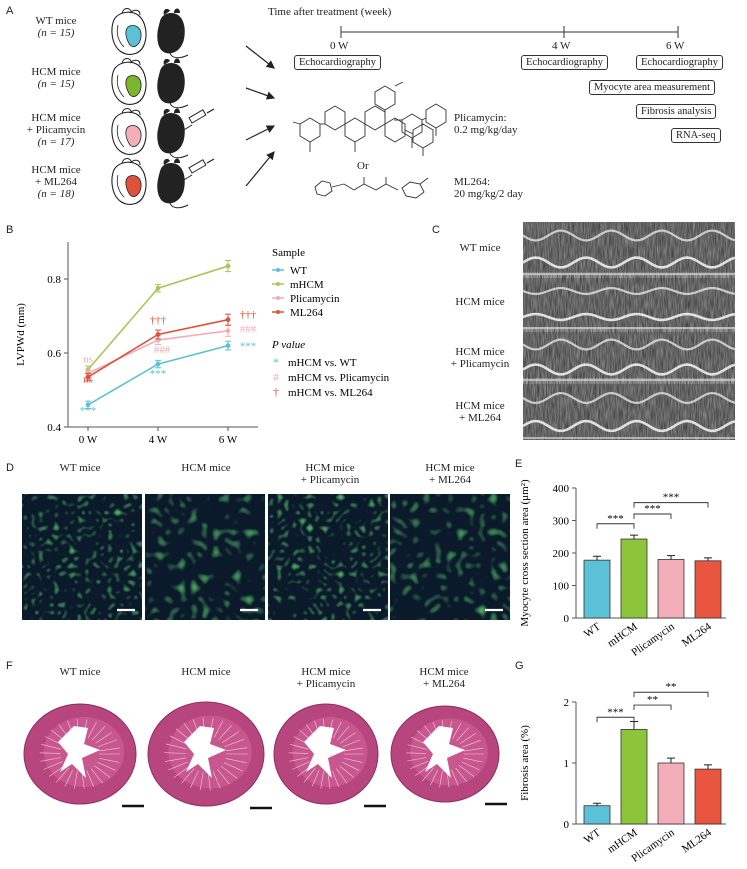  What do you see at coordinates (420, 125) in the screenshot?
I see `plicamycin-structure-sugar` at bounding box center [420, 125].